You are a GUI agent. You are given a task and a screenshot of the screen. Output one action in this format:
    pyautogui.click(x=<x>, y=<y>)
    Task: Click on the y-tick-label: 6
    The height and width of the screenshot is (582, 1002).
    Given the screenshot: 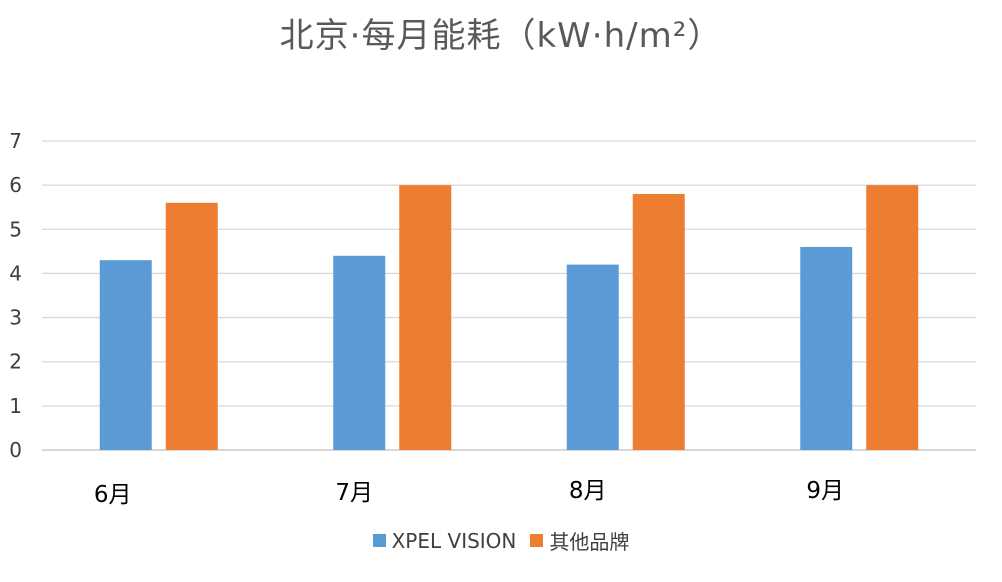 What is the action you would take?
    pyautogui.click(x=15, y=185)
    